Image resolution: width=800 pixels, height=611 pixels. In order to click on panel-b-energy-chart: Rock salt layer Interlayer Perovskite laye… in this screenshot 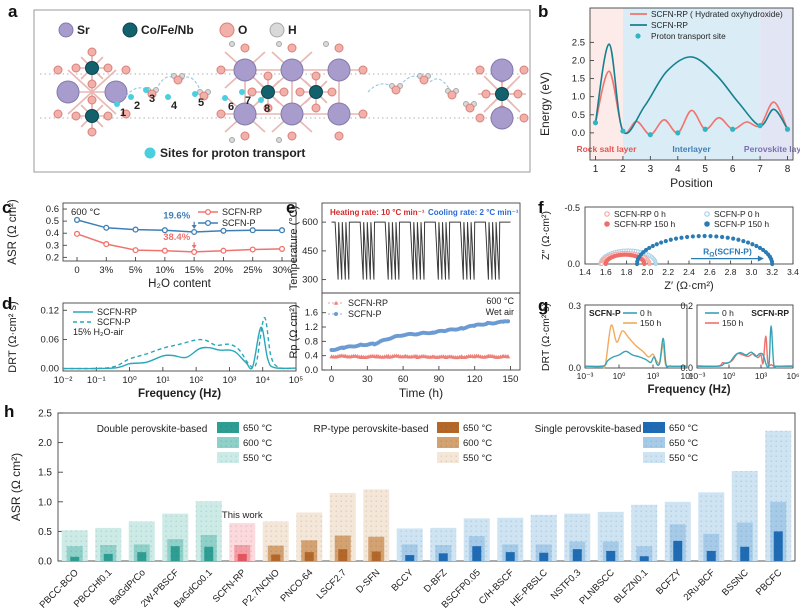, I will do `click(669, 98)`.